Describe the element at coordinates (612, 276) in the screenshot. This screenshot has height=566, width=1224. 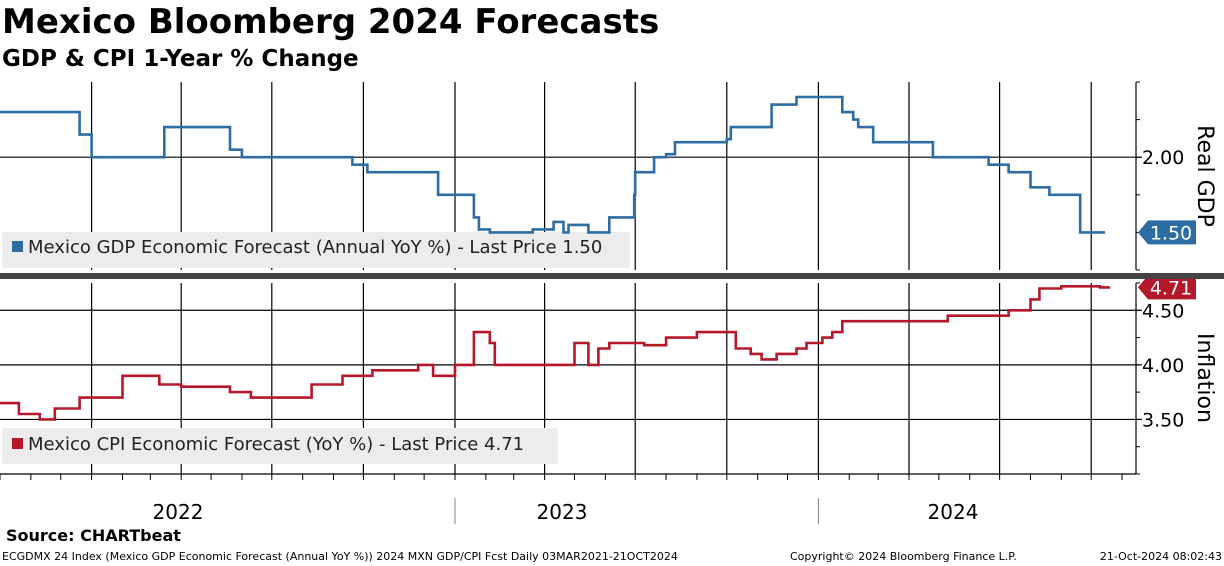
I see `panel-separator` at that location.